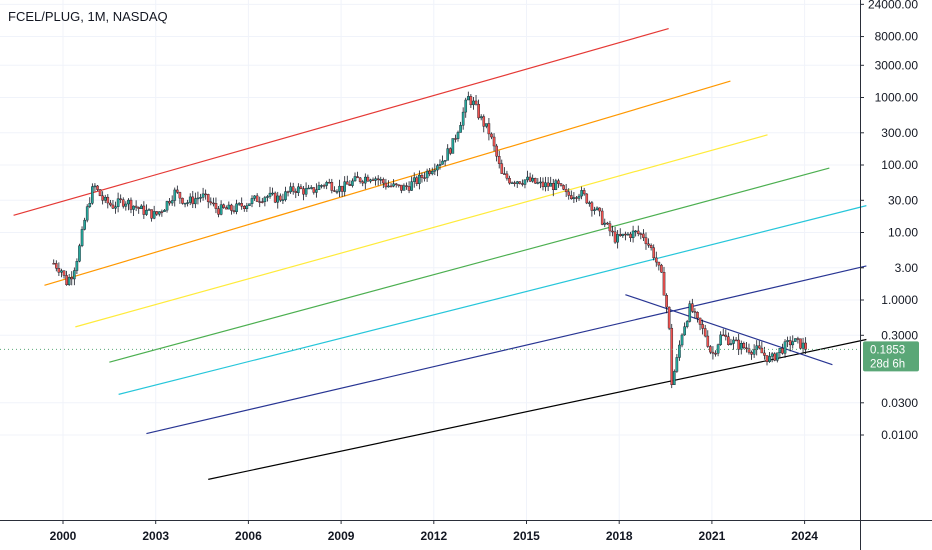  What do you see at coordinates (899, 403) in the screenshot?
I see `y-tick-label: 0.0300` at bounding box center [899, 403].